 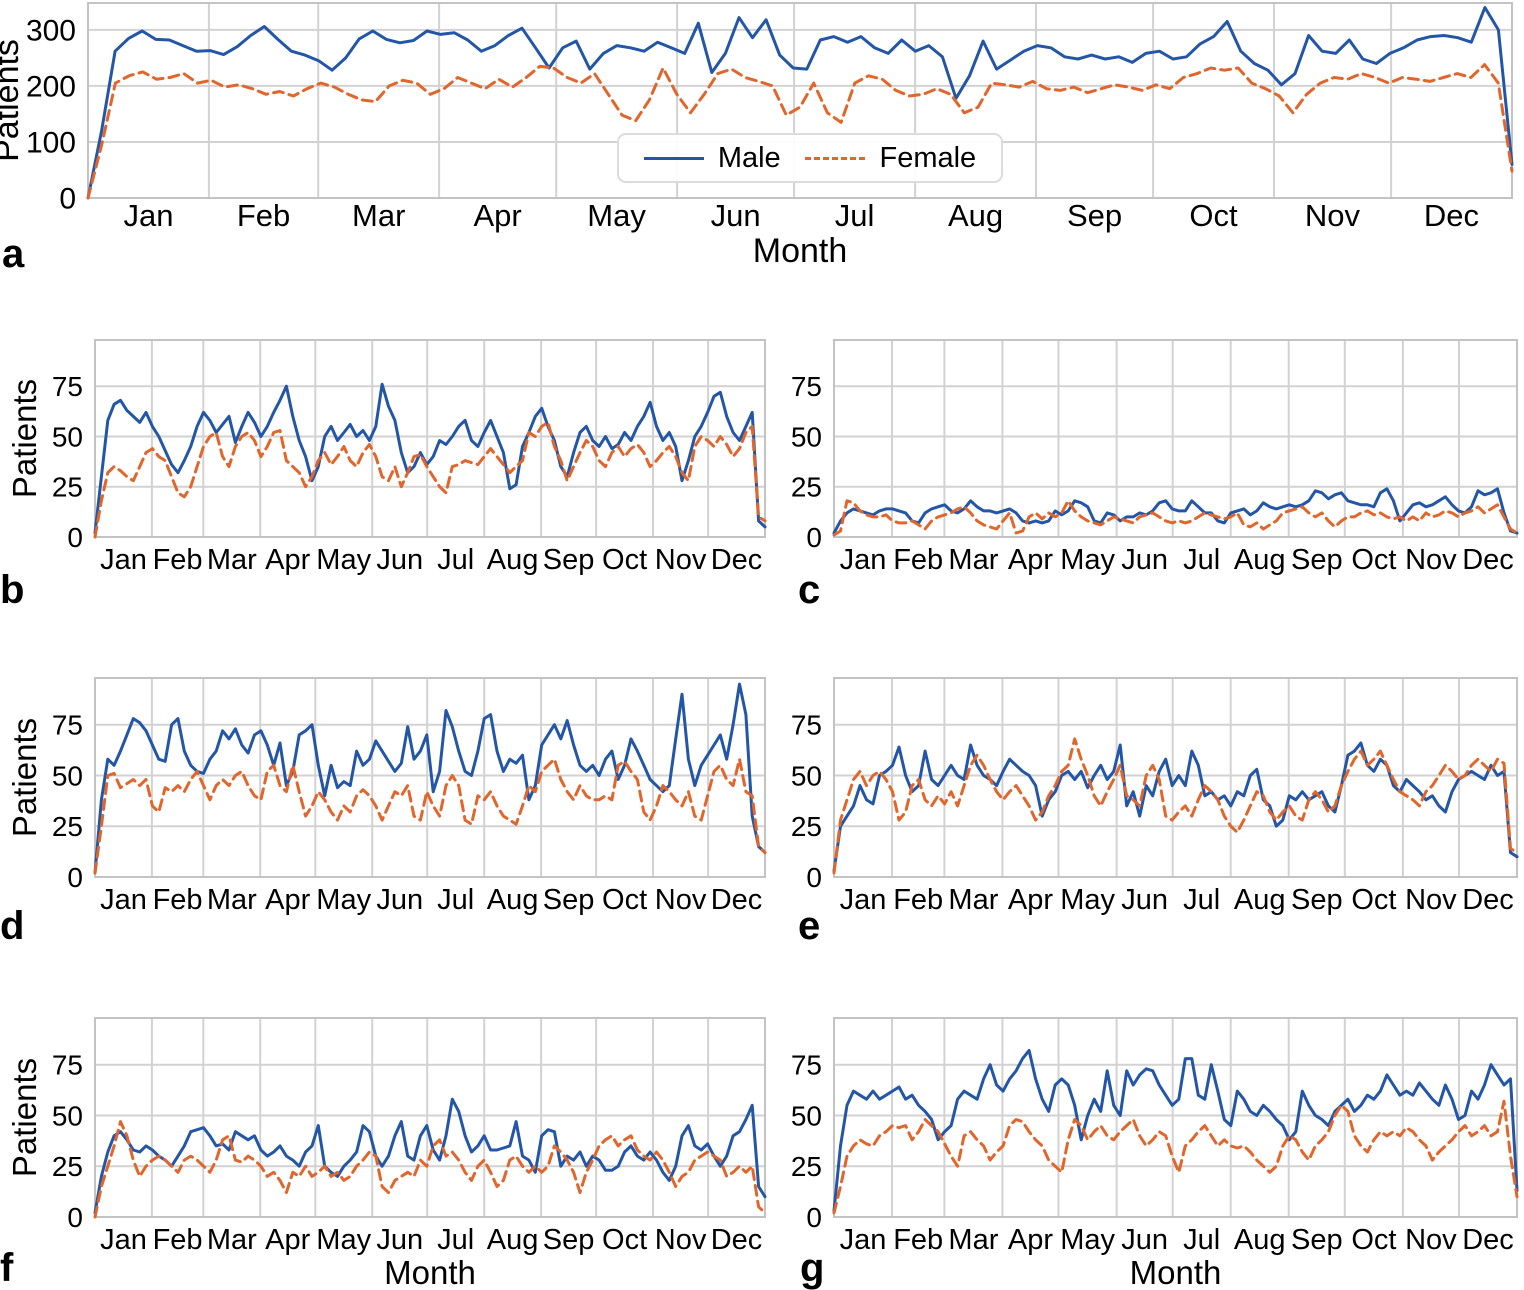 What do you see at coordinates (812, 1268) in the screenshot?
I see `panel-label-g: g` at bounding box center [812, 1268].